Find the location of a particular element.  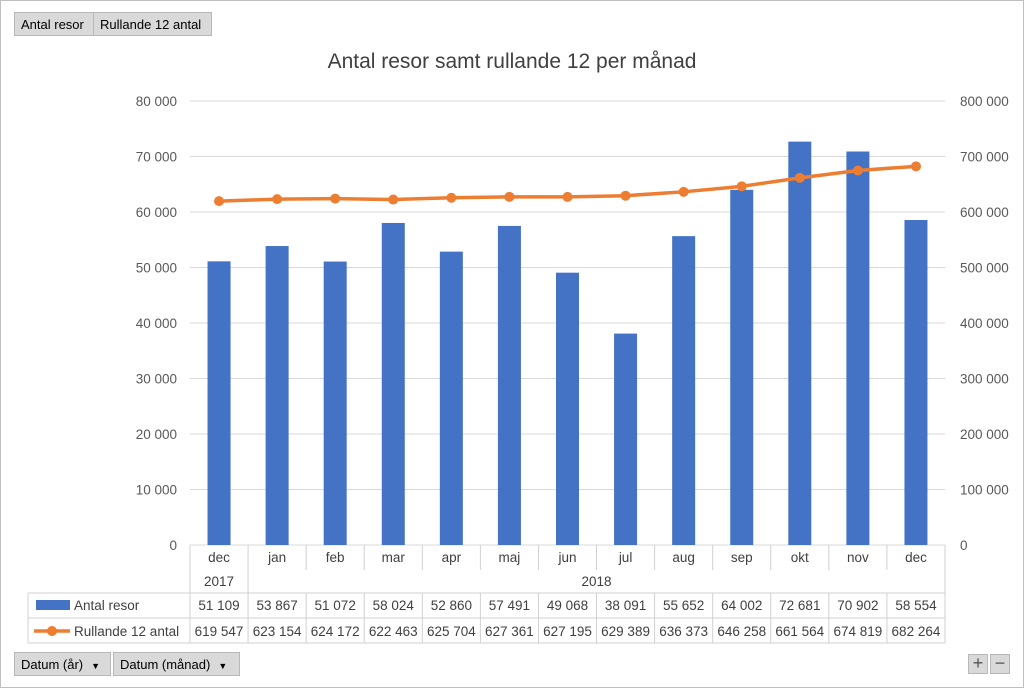

x-category-label: jan is located at coordinates (276, 557).